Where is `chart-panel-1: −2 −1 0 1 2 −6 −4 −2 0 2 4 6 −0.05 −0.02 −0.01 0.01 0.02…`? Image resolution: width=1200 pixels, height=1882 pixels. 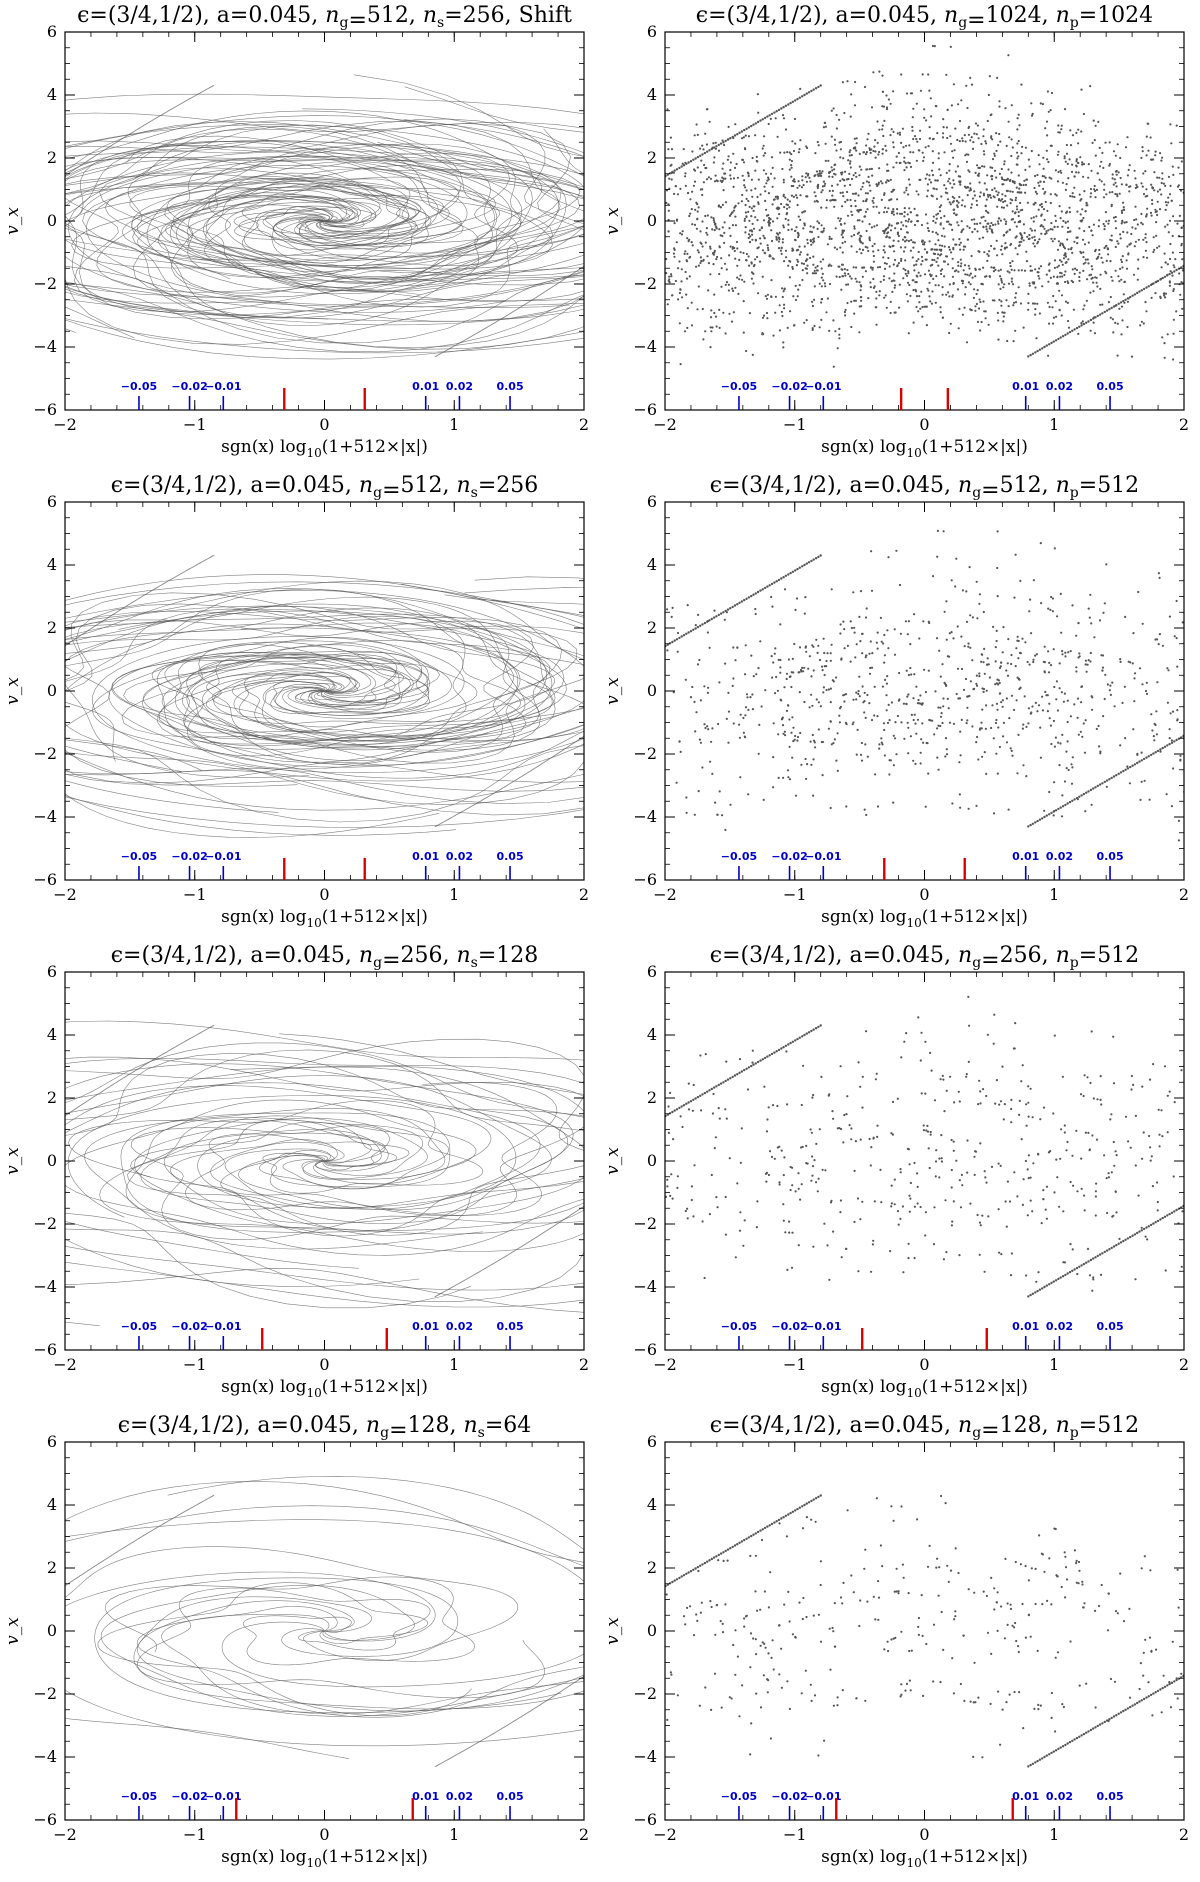 chart-panel-1: −2 −1 0 1 2 −6 −4 −2 0 2 4 6 −0.05 −0.02 −0.01 0.01 0.02… is located at coordinates (300, 235).